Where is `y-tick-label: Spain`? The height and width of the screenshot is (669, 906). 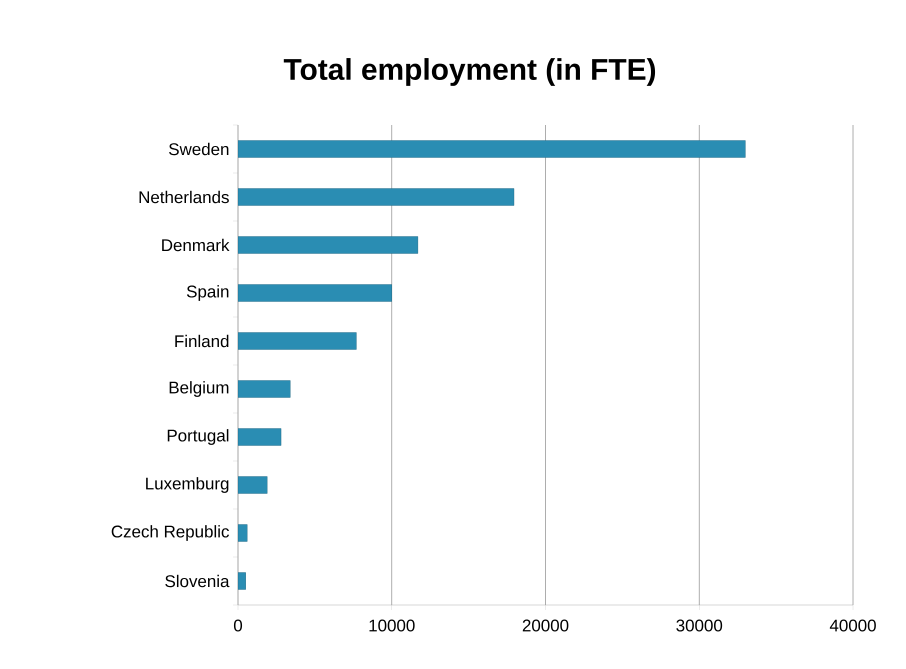 y-tick-label: Spain is located at coordinates (207, 293).